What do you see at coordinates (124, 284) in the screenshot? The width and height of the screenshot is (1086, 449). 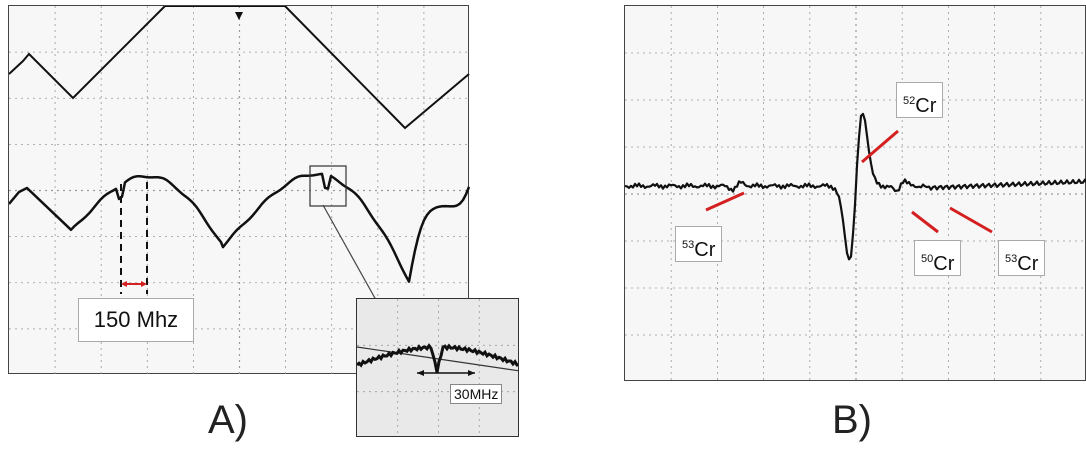 I see `spacing-arrowhead-left` at bounding box center [124, 284].